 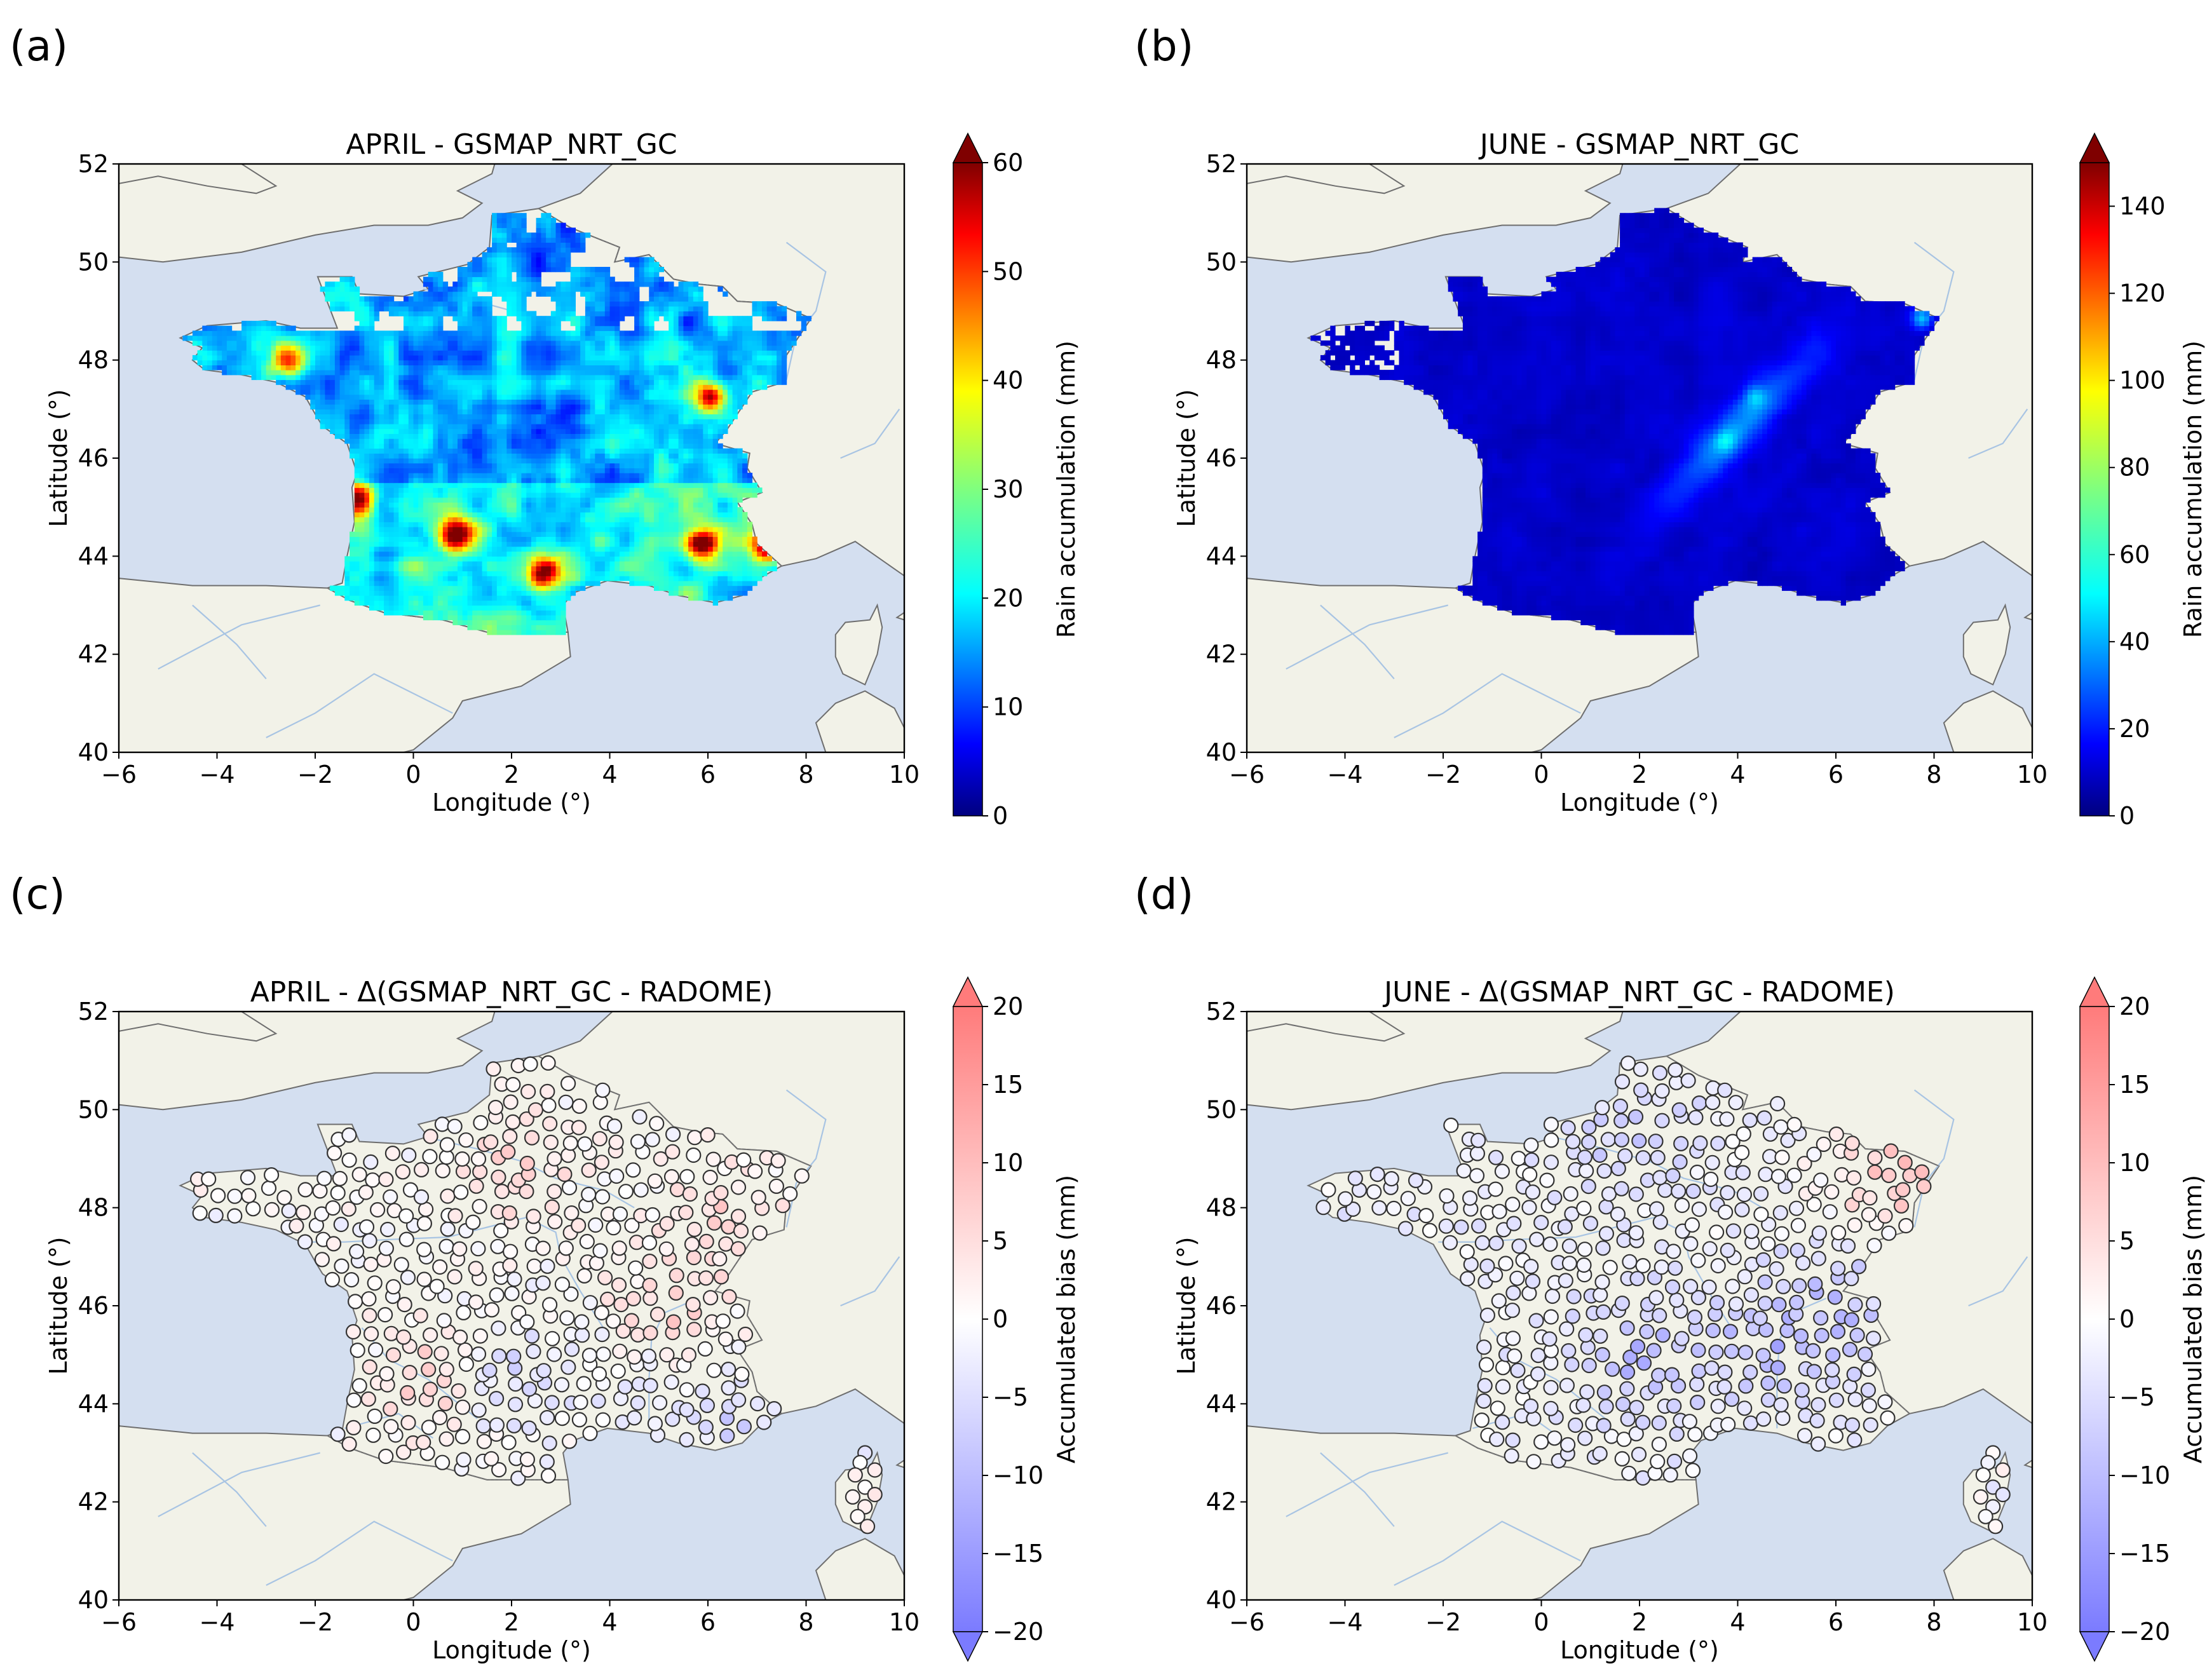 What do you see at coordinates (39, 46) in the screenshot?
I see `panel-label: (a)` at bounding box center [39, 46].